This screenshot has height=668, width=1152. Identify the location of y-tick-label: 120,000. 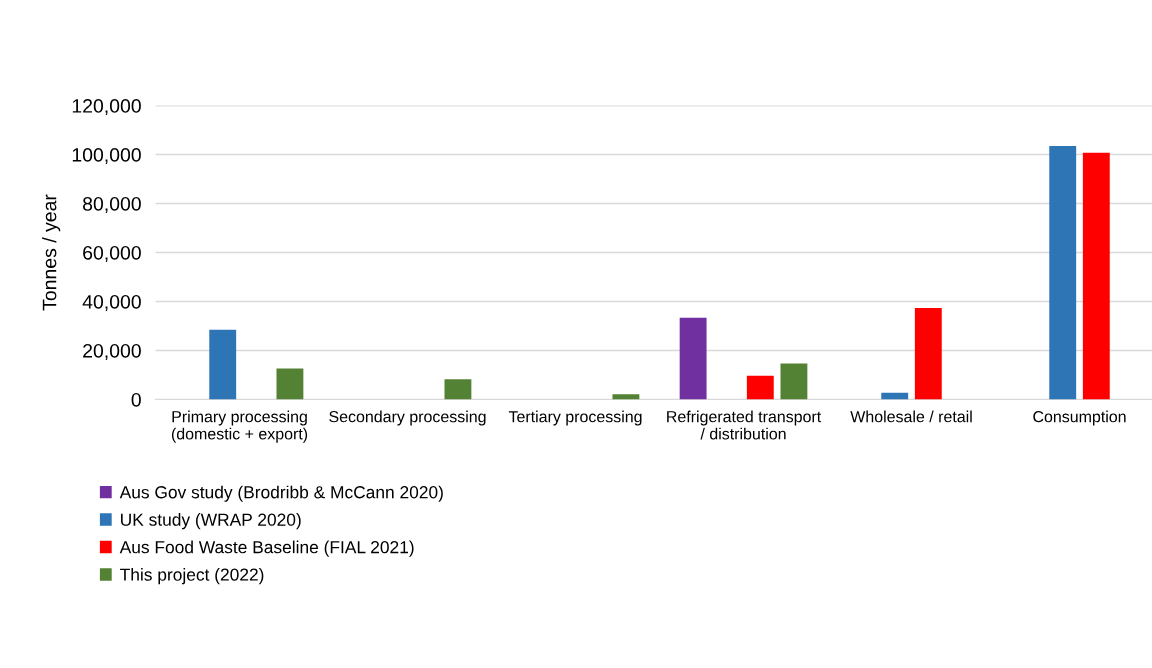
(106, 107).